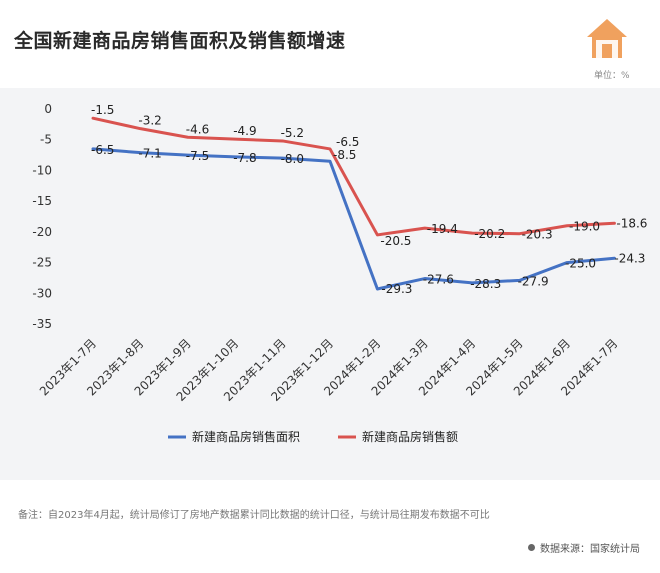  What do you see at coordinates (292, 133) in the screenshot?
I see `sales-data-label: -5.2` at bounding box center [292, 133].